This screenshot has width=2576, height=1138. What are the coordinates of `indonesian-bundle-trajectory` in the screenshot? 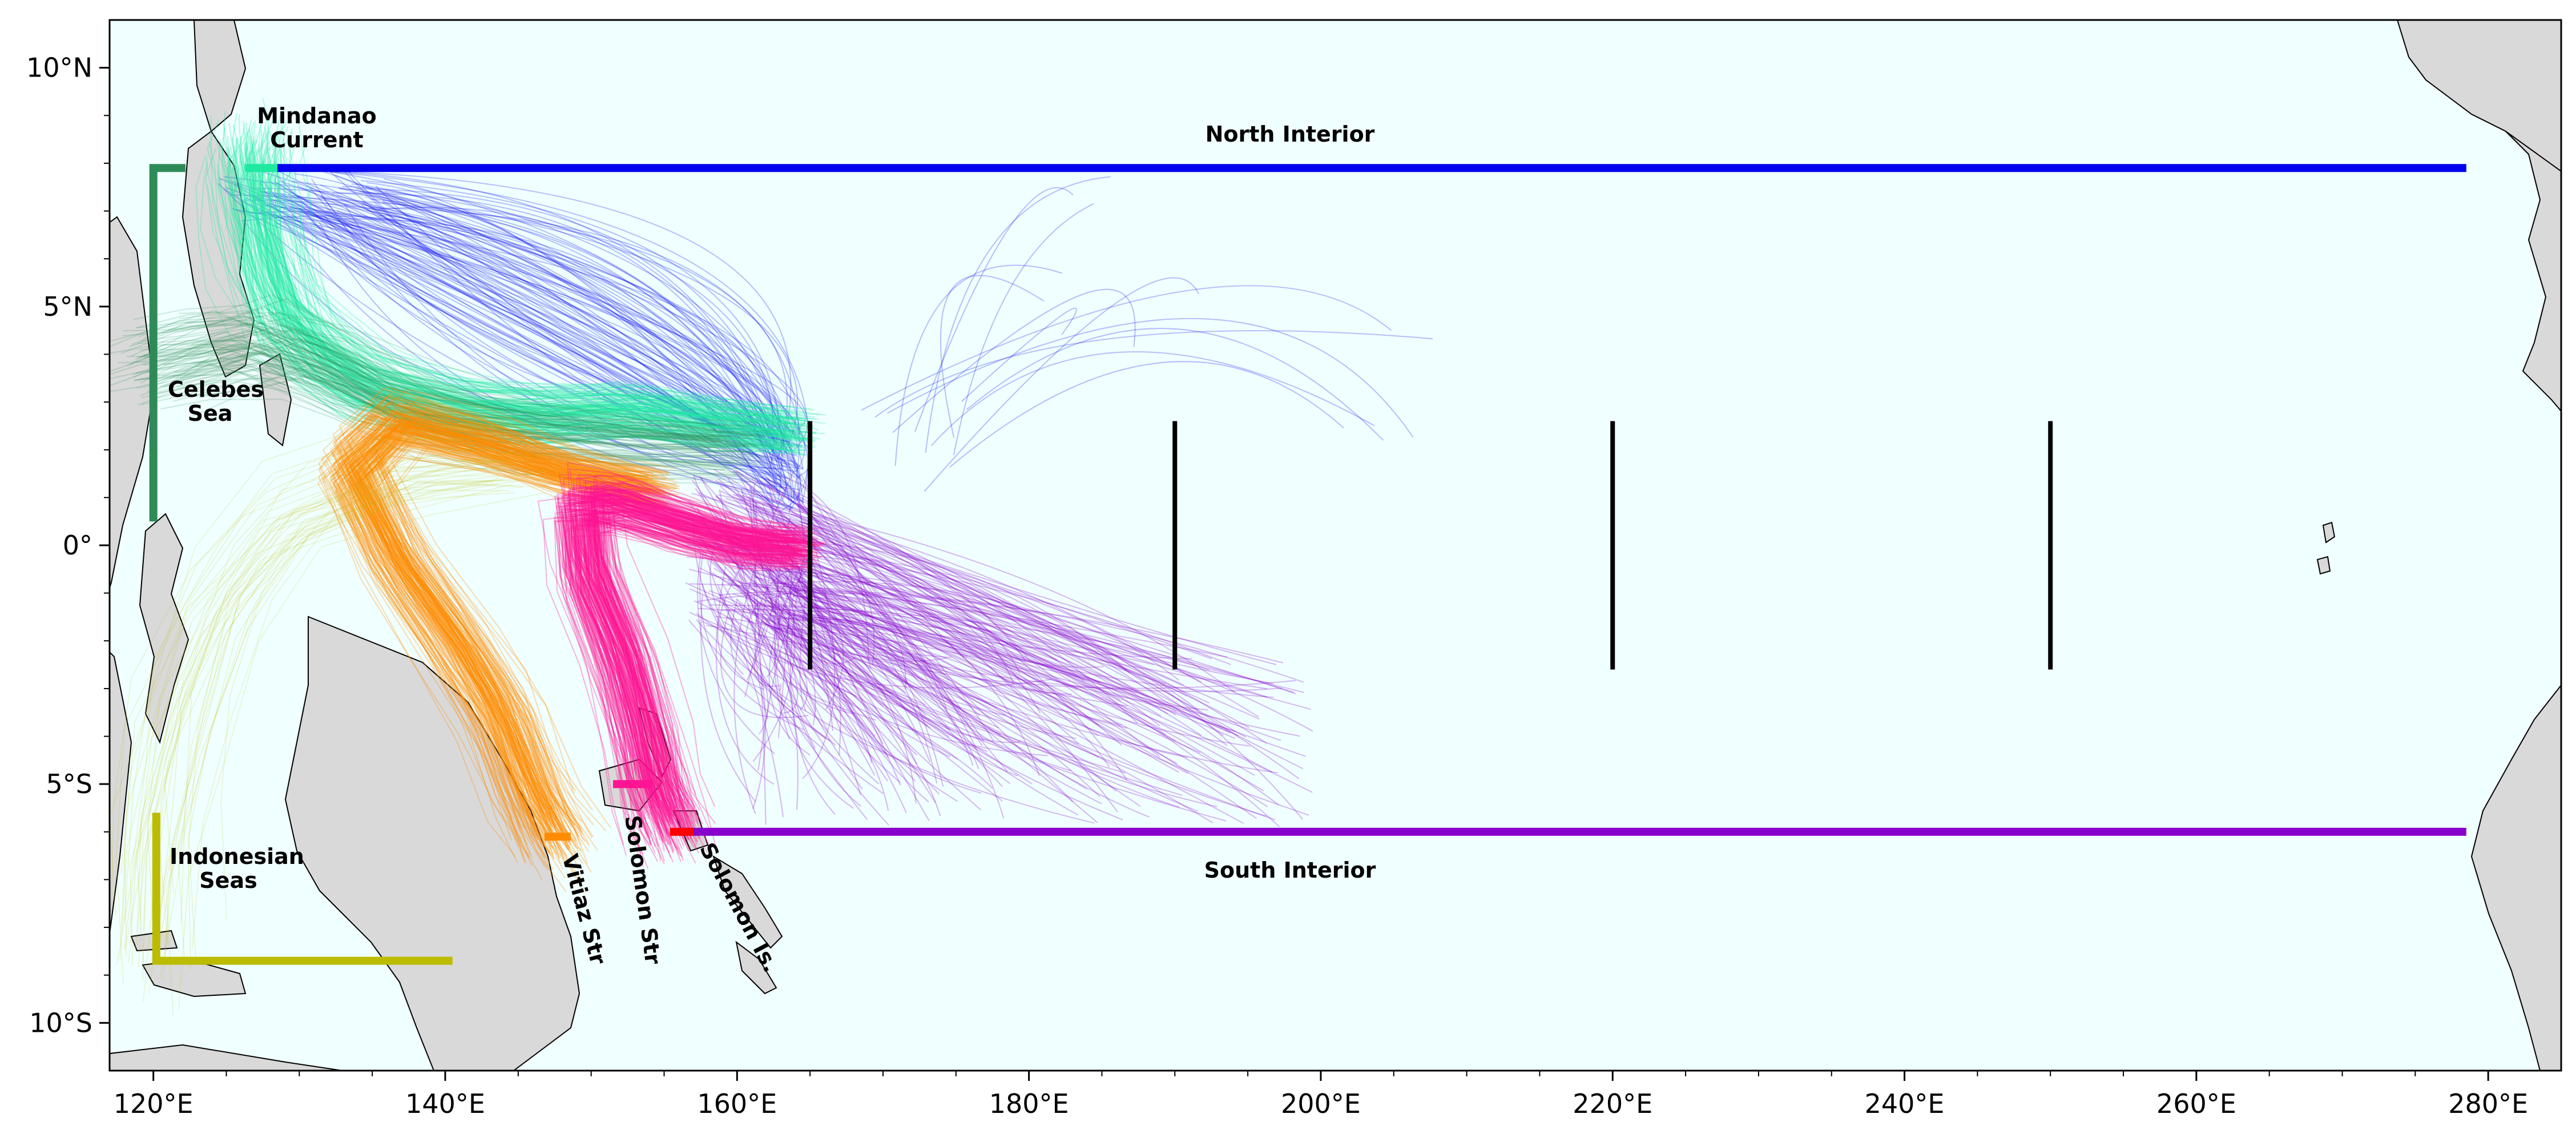 It's located at (298, 716).